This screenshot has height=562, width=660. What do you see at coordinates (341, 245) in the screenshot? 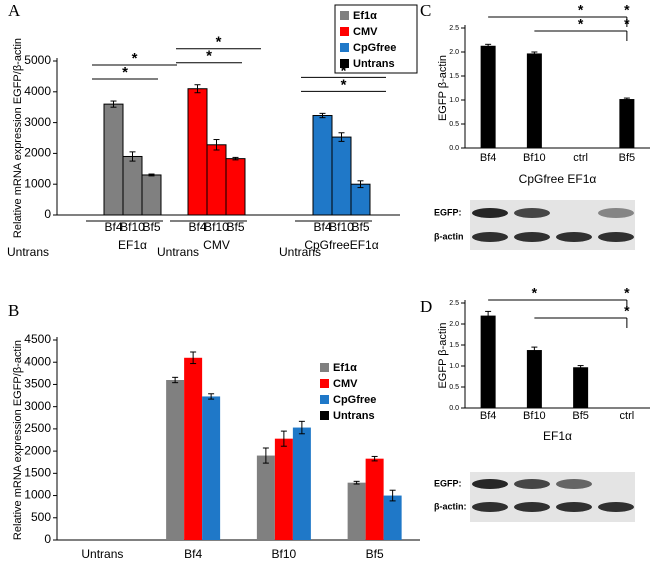
I see `group-label: CpGfreeEF1α` at bounding box center [341, 245].